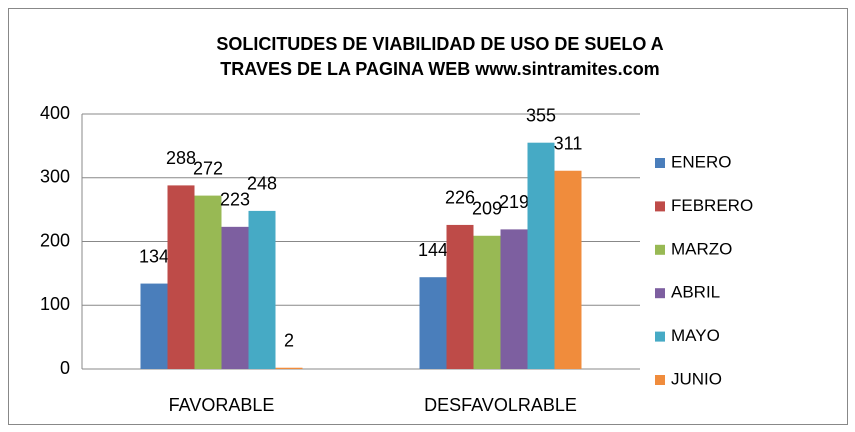 The image size is (855, 432). I want to click on value-label: 355, so click(541, 115).